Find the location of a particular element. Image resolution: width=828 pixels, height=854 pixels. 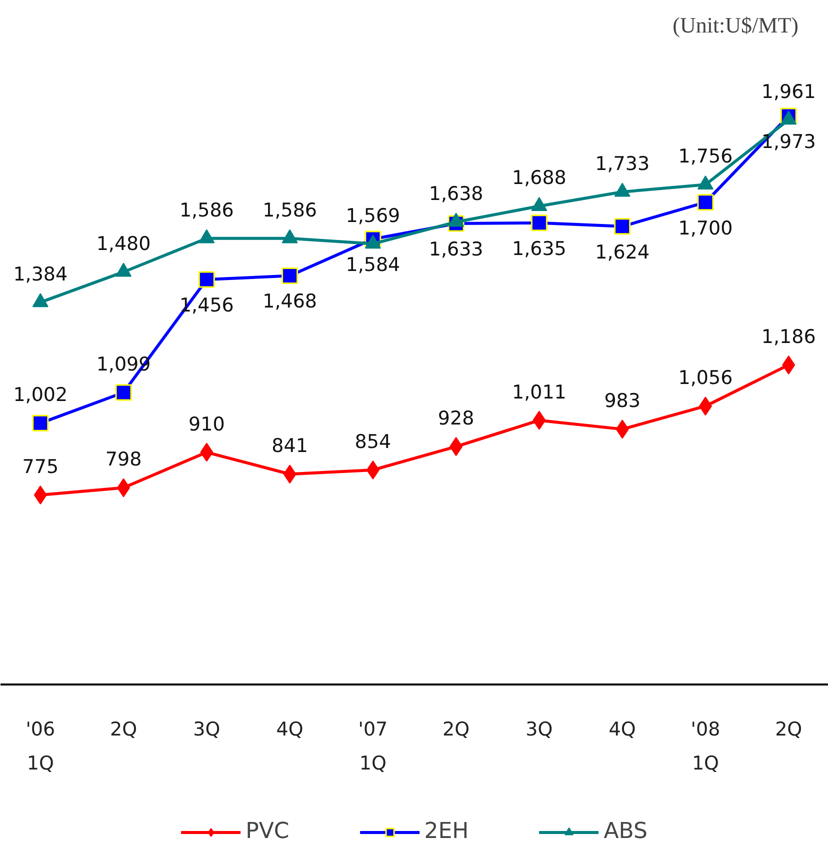

data-label: 1,733 is located at coordinates (622, 163).